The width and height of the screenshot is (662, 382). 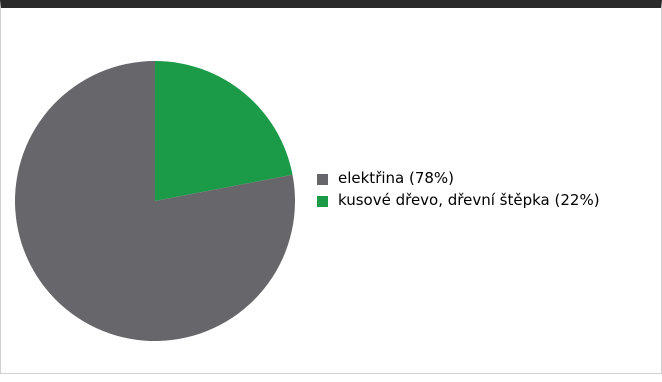 I want to click on legend-item-wood: kusové dřevo, dřevní štěpka (22%), so click(x=477, y=200).